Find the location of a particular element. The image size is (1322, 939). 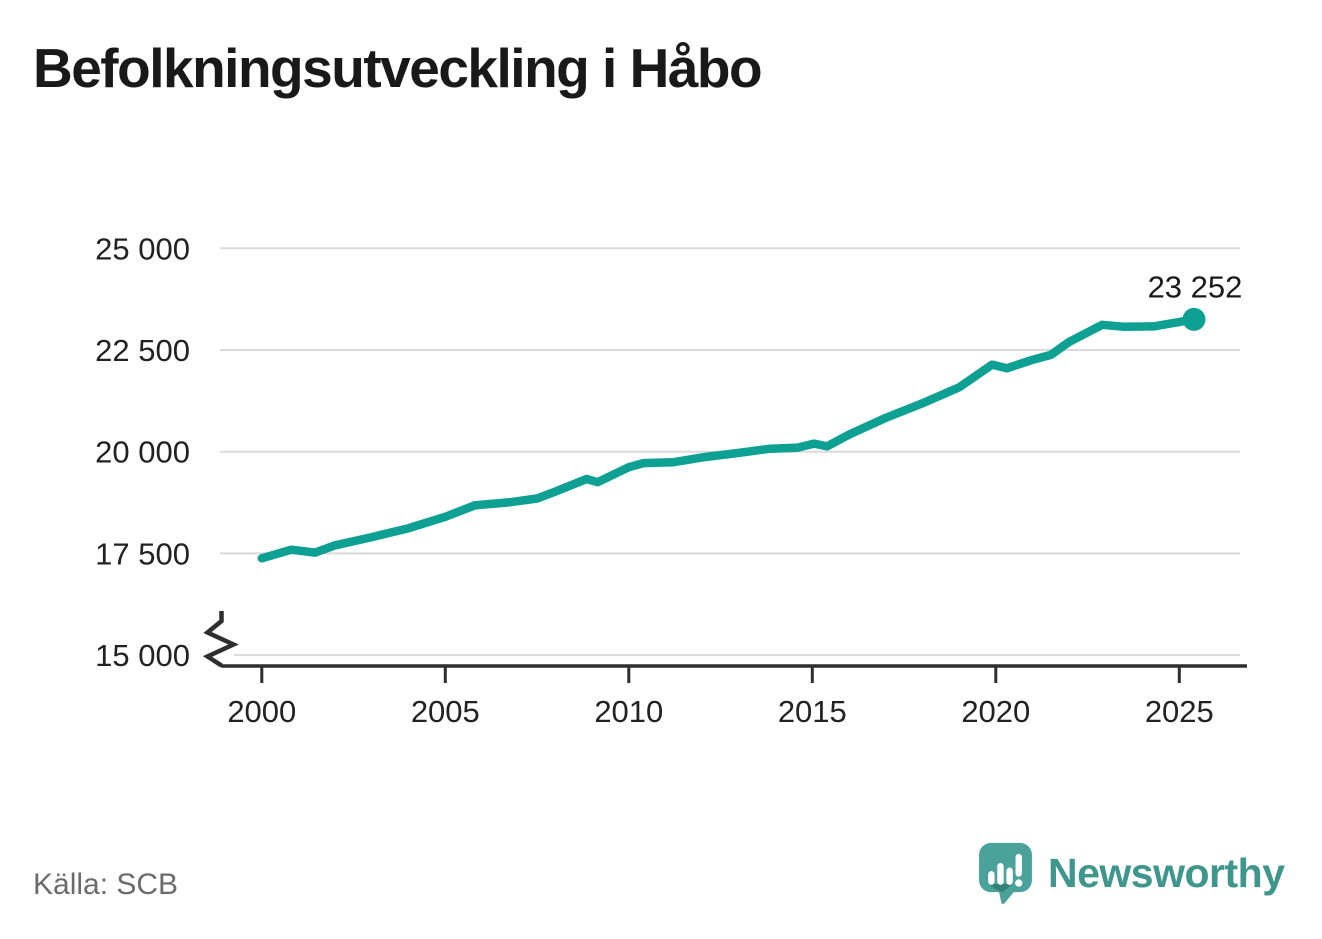

x-tick-label: 2015 is located at coordinates (812, 711).